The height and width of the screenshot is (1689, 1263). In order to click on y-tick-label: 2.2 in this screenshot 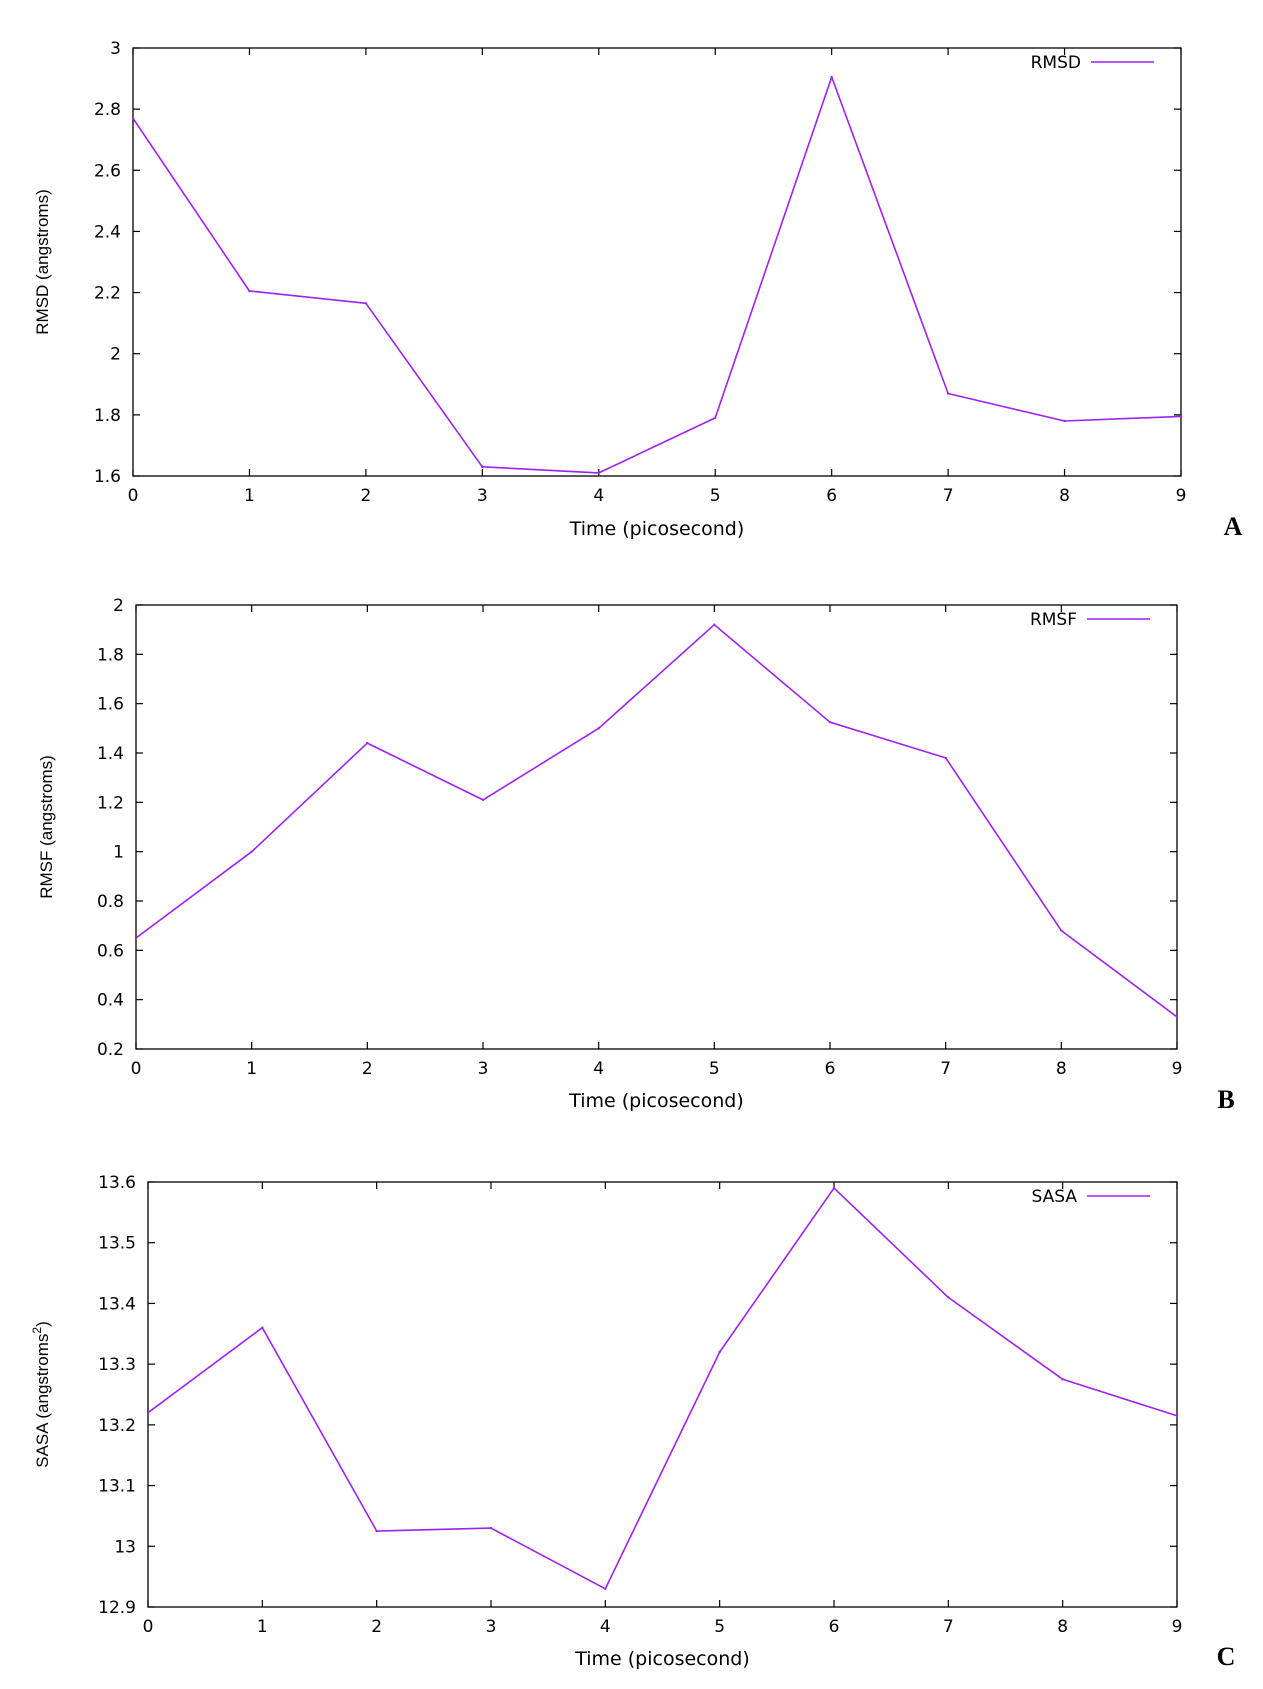, I will do `click(107, 294)`.